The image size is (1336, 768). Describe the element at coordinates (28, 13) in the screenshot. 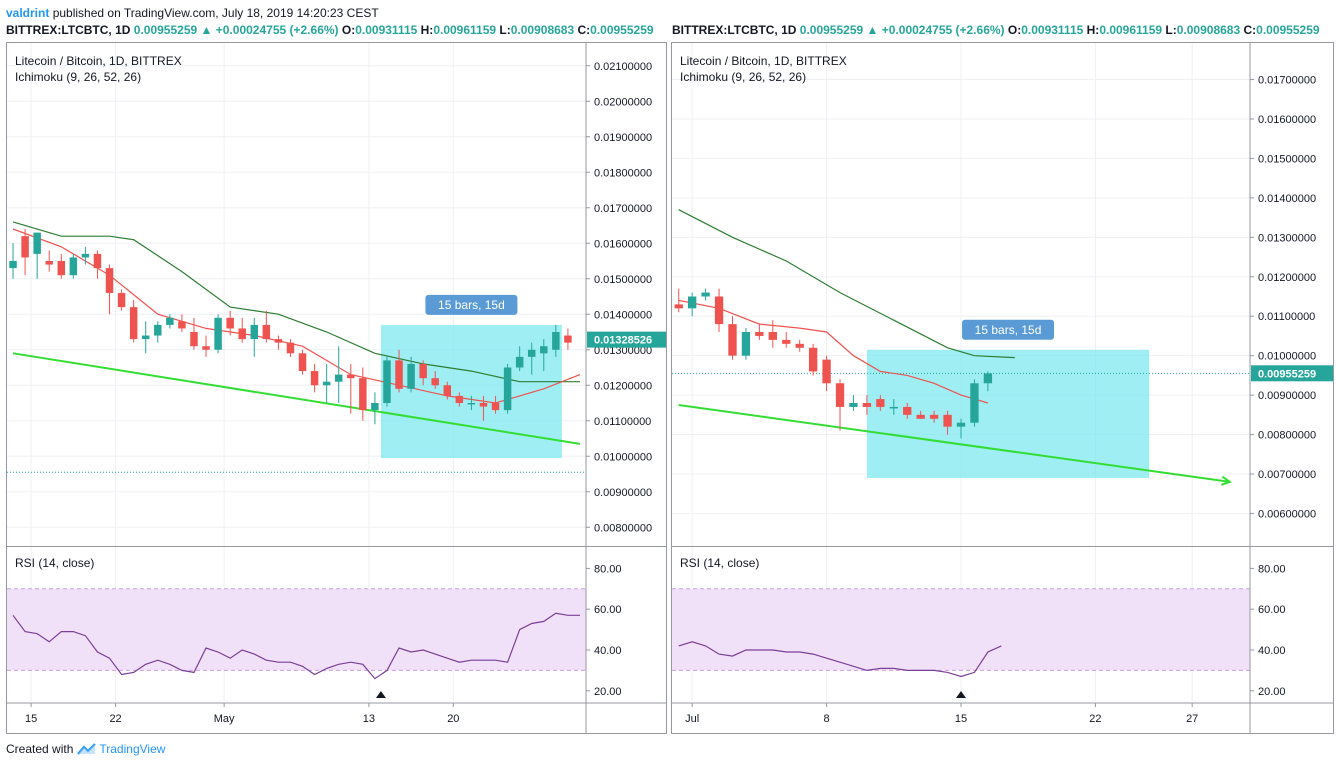

I see `author-name: valdrint` at that location.